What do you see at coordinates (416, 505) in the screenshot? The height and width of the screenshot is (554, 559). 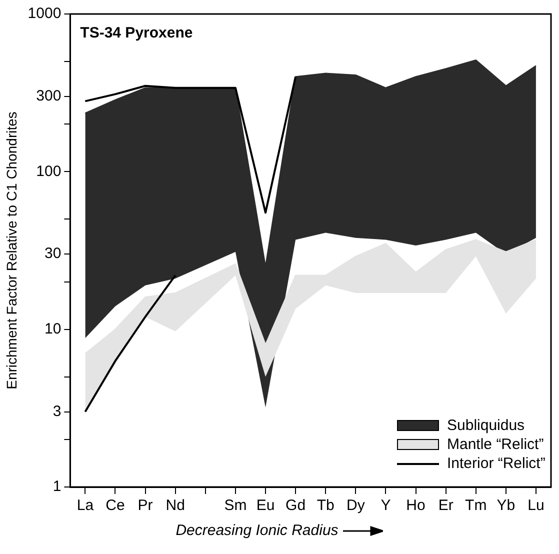 I see `x-tick-label: Ho` at bounding box center [416, 505].